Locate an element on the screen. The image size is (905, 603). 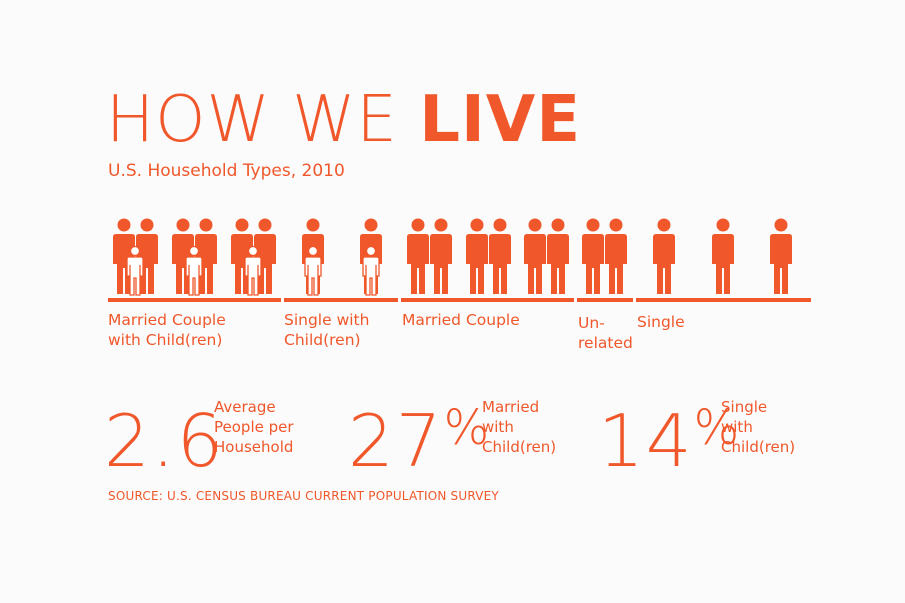
group-rule-unrelated is located at coordinates (605, 300).